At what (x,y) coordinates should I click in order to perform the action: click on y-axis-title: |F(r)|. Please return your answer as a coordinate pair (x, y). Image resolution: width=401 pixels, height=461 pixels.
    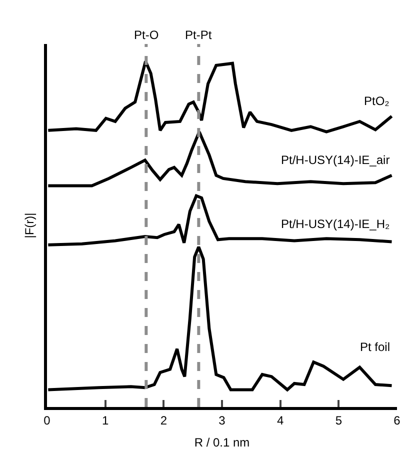
    Looking at the image, I should click on (29, 225).